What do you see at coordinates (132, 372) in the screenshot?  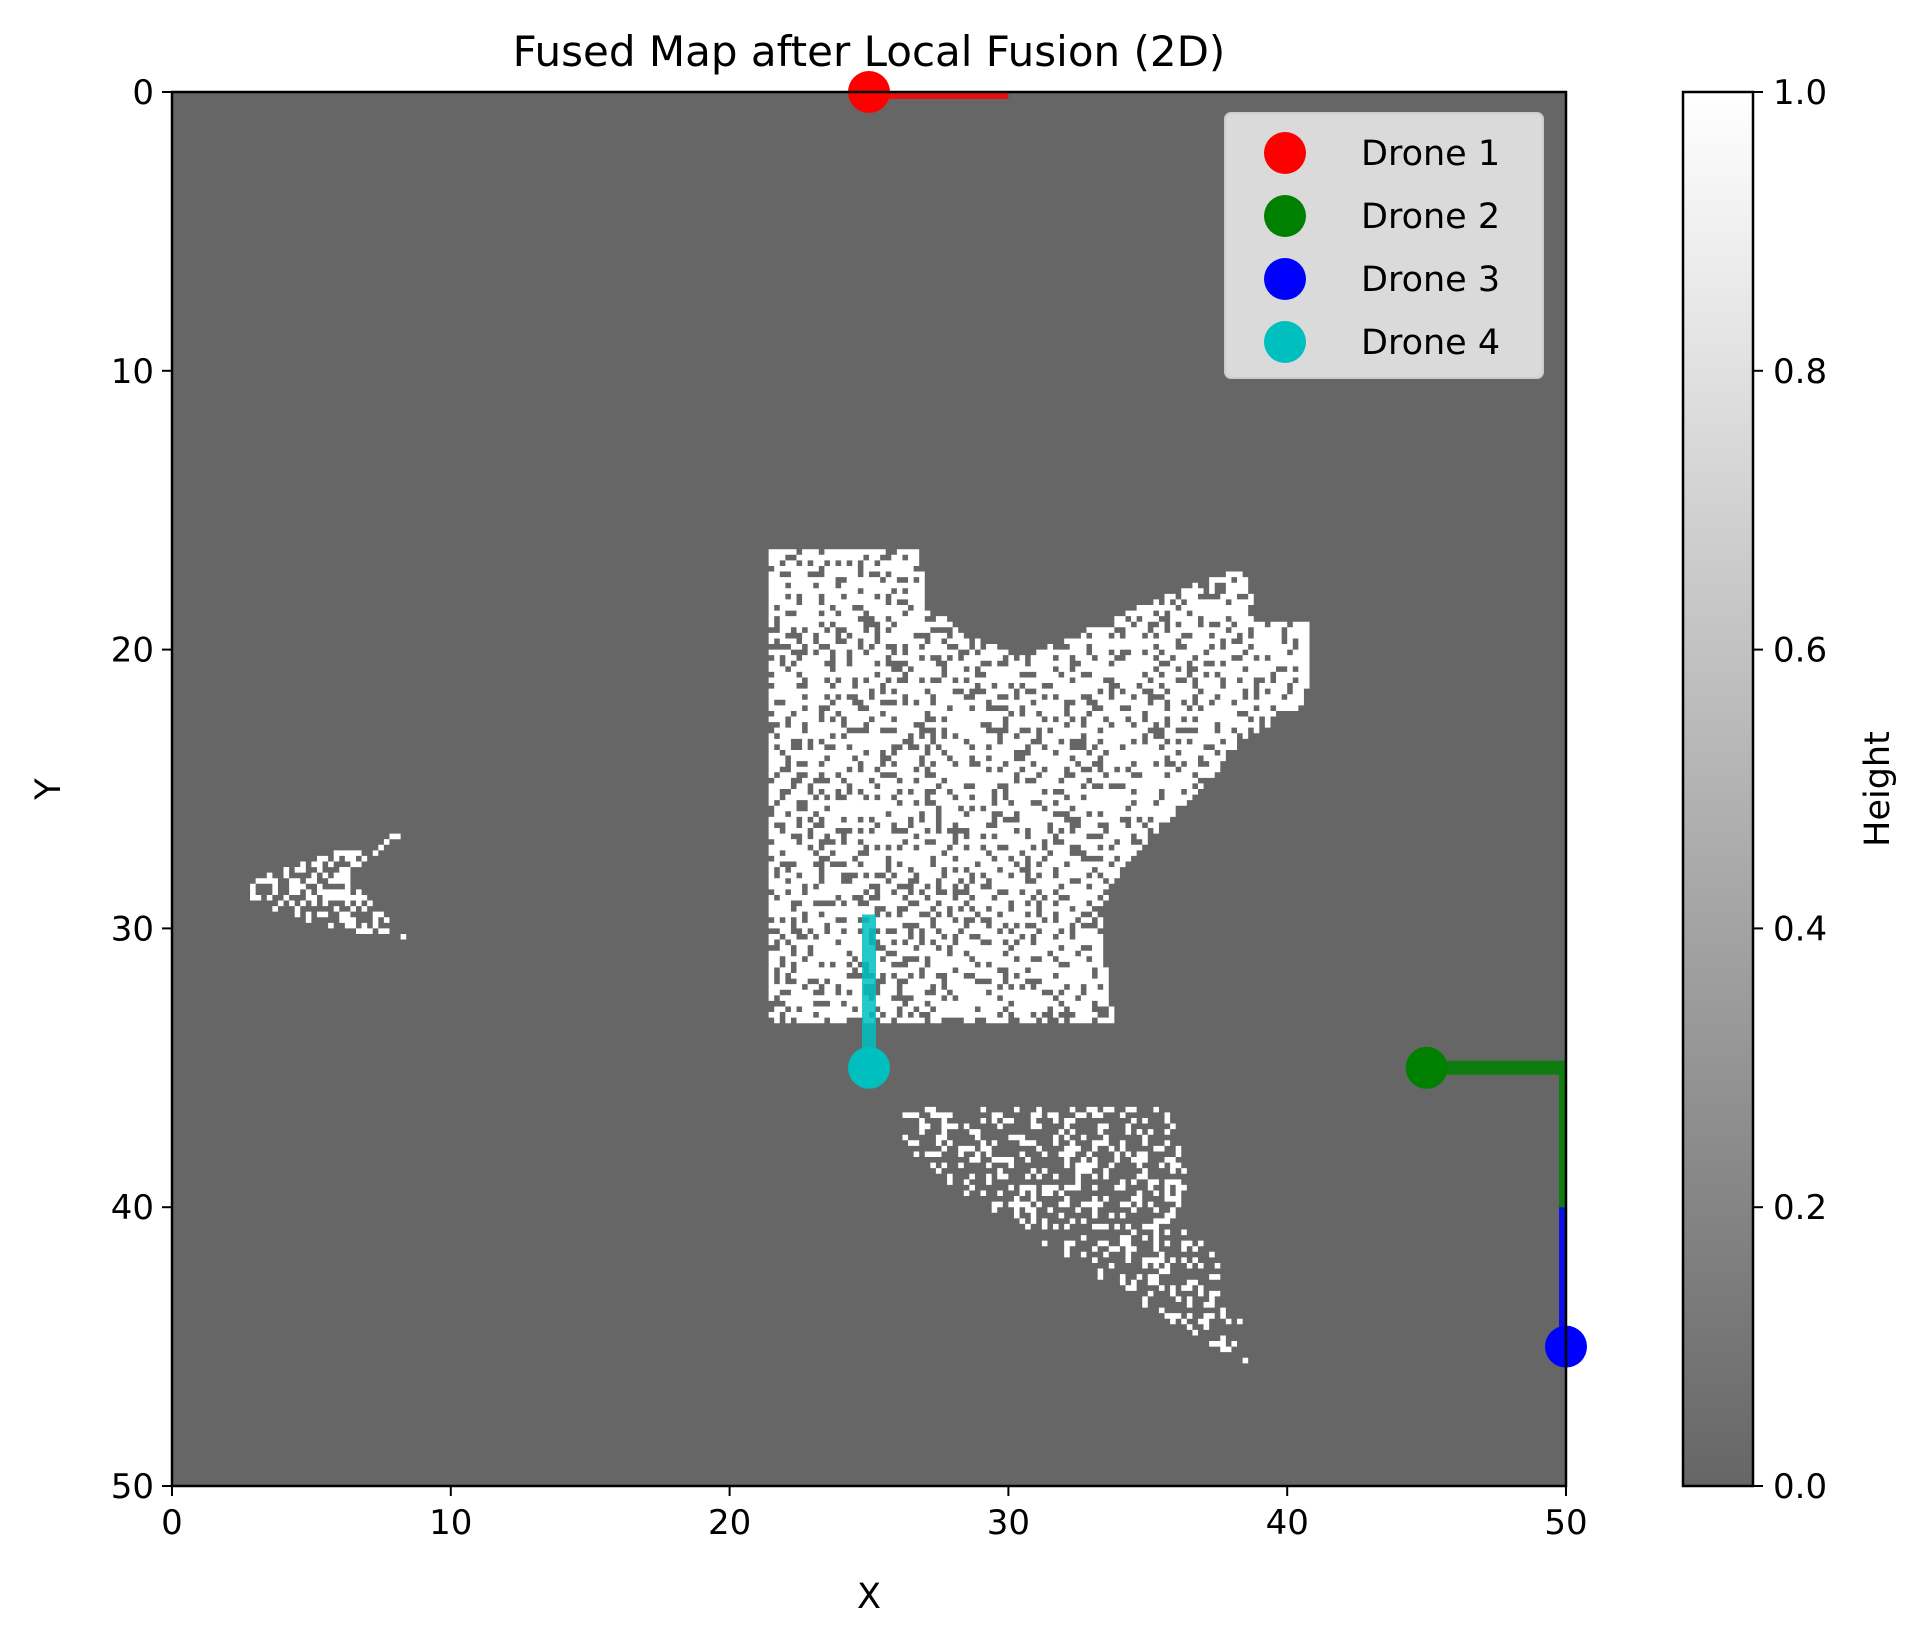 I see `y-tick-label: 10` at bounding box center [132, 372].